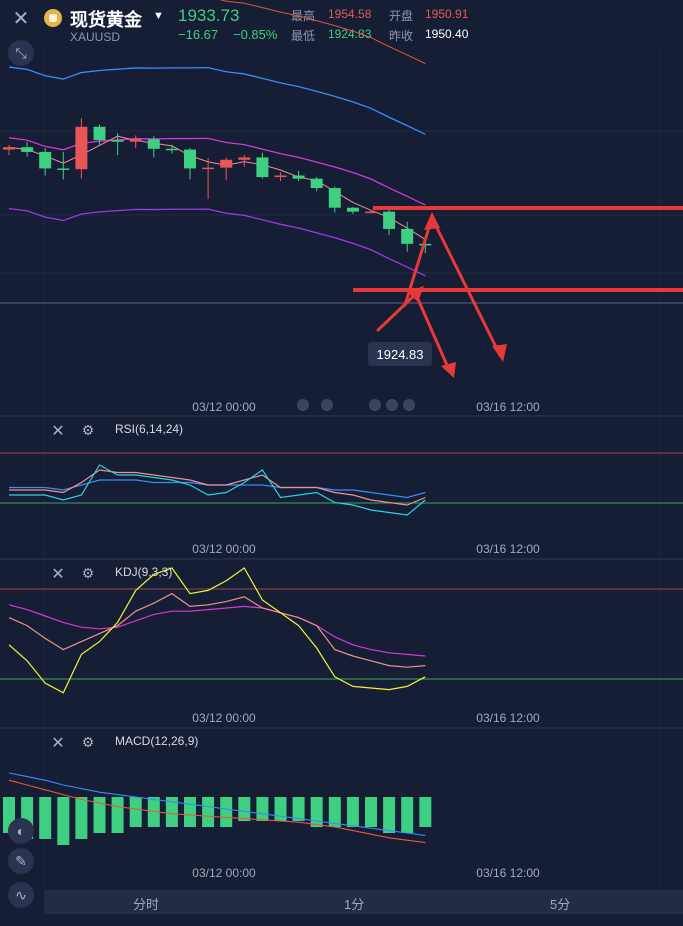 The height and width of the screenshot is (926, 683). Describe the element at coordinates (322, 32) in the screenshot. I see `upper-envelope-line` at that location.